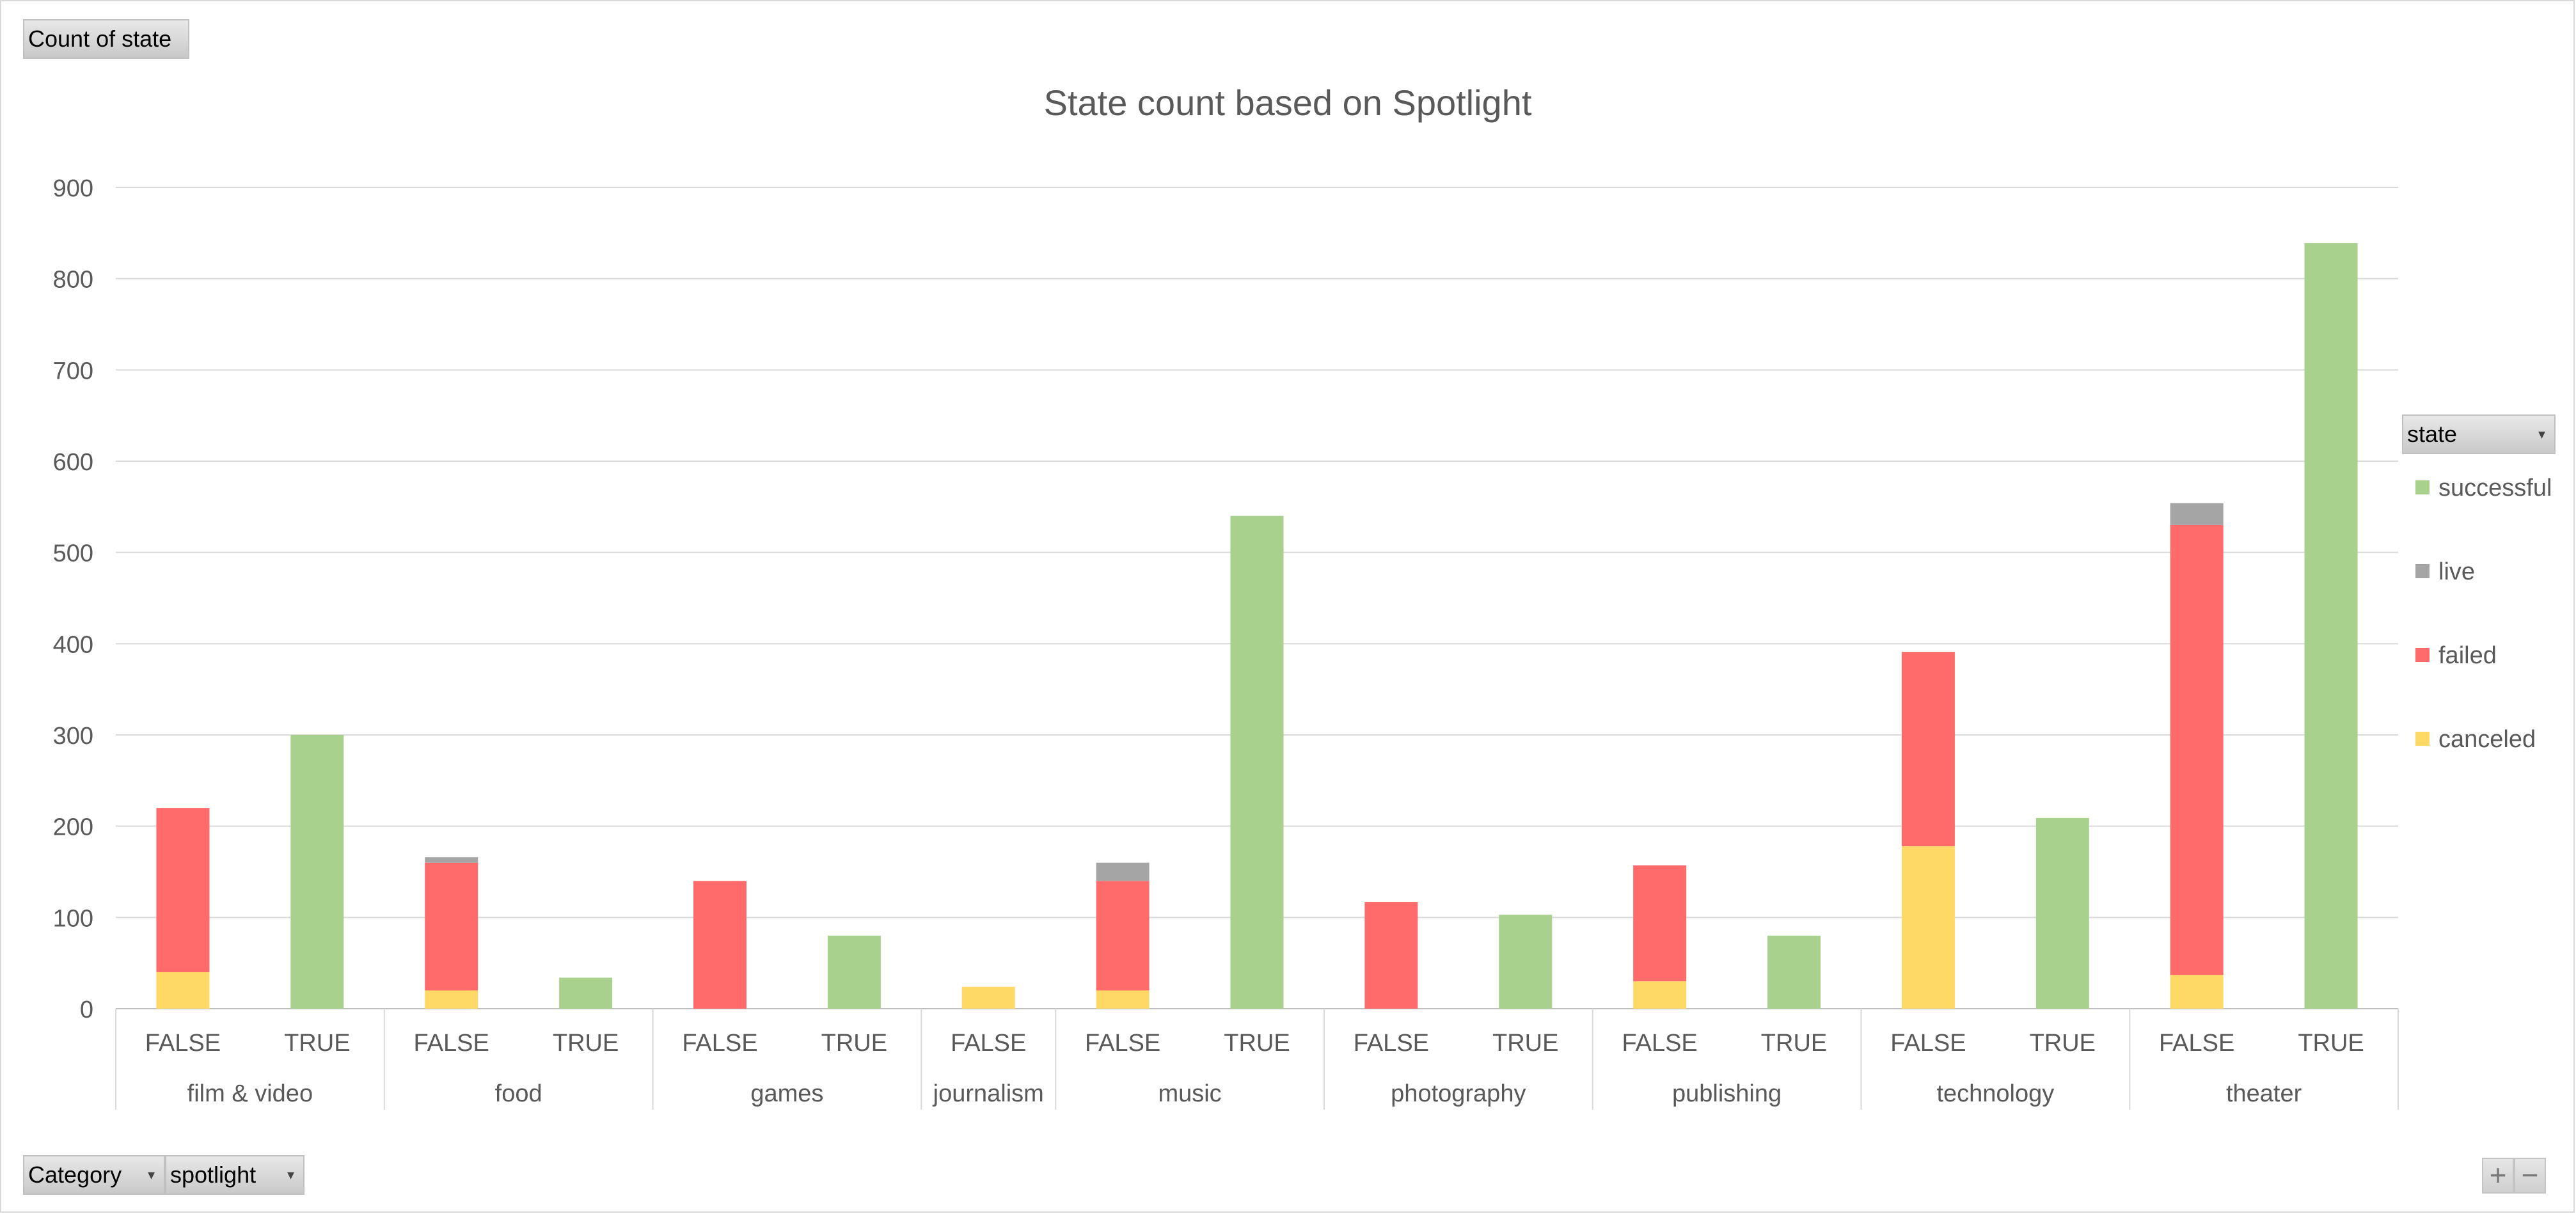  I want to click on spotlight-field-button: spotlight ▾, so click(234, 1175).